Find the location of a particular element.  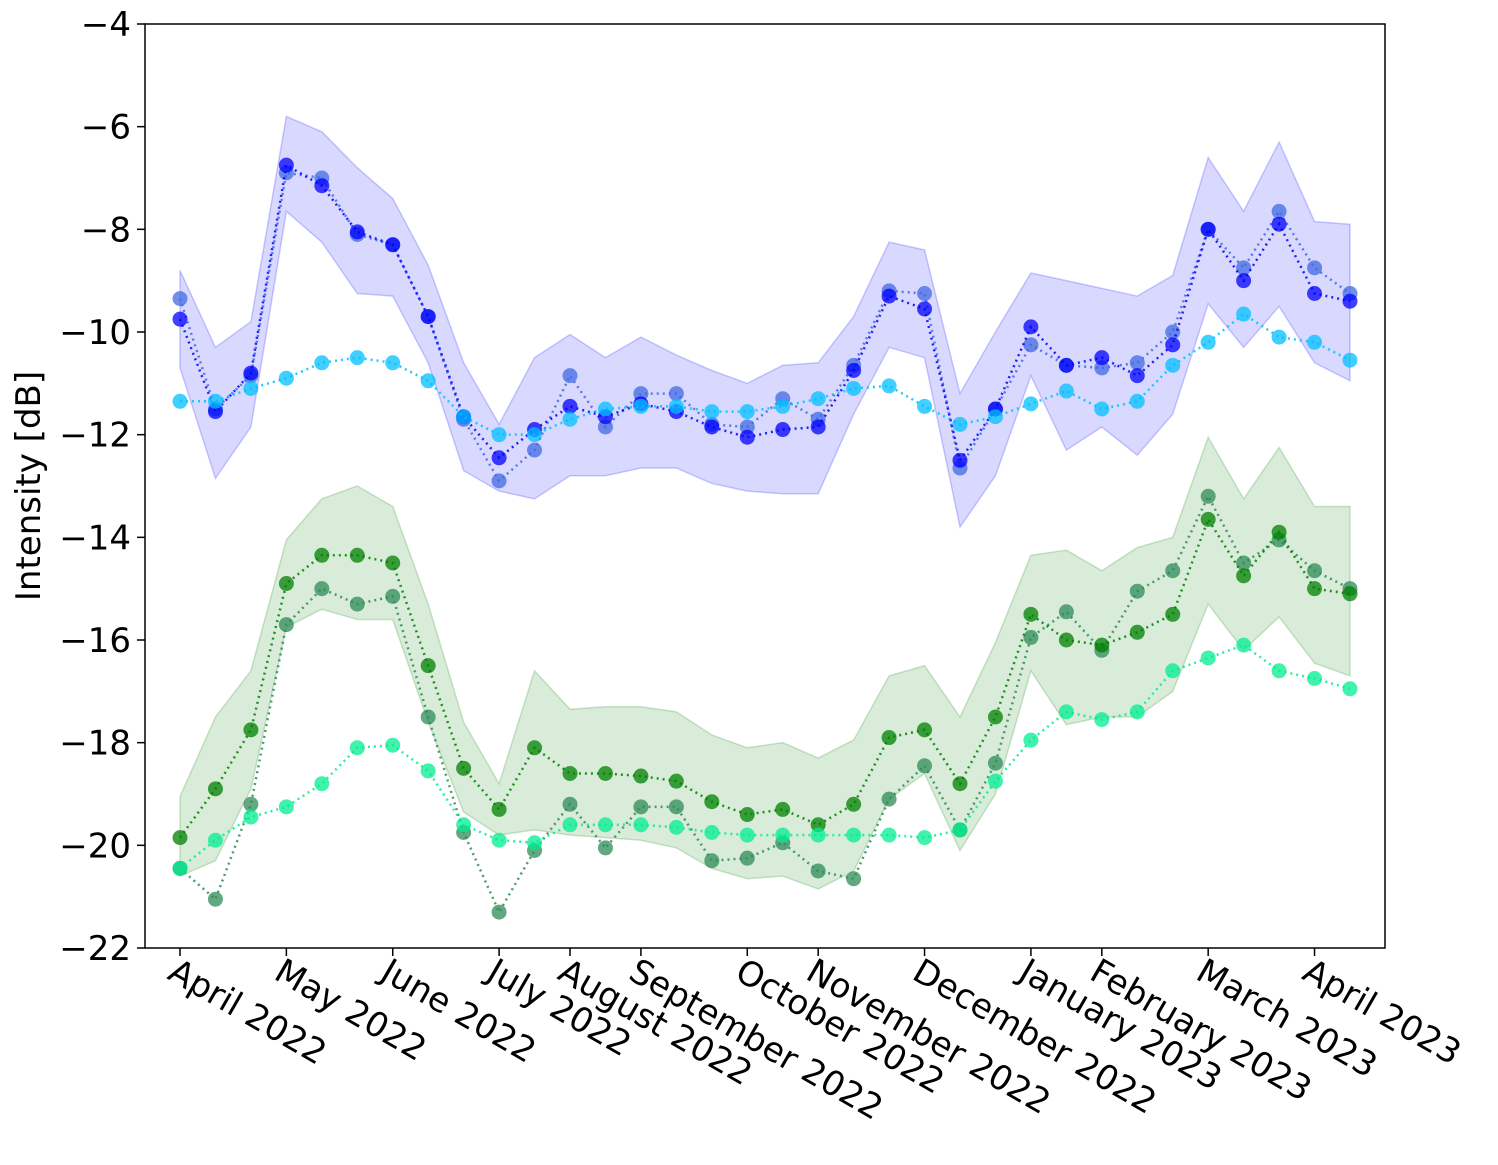

y-tick-label: −14 is located at coordinates (95, 538).